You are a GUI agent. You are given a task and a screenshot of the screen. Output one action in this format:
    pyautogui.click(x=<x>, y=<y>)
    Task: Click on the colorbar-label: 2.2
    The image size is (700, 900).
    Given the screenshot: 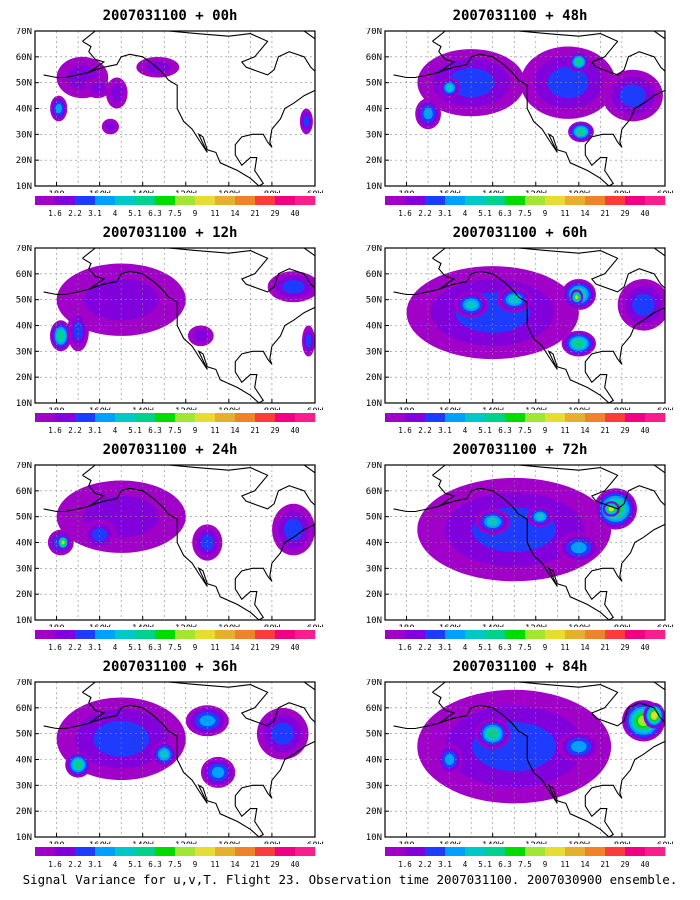 What is the action you would take?
    pyautogui.click(x=425, y=430)
    